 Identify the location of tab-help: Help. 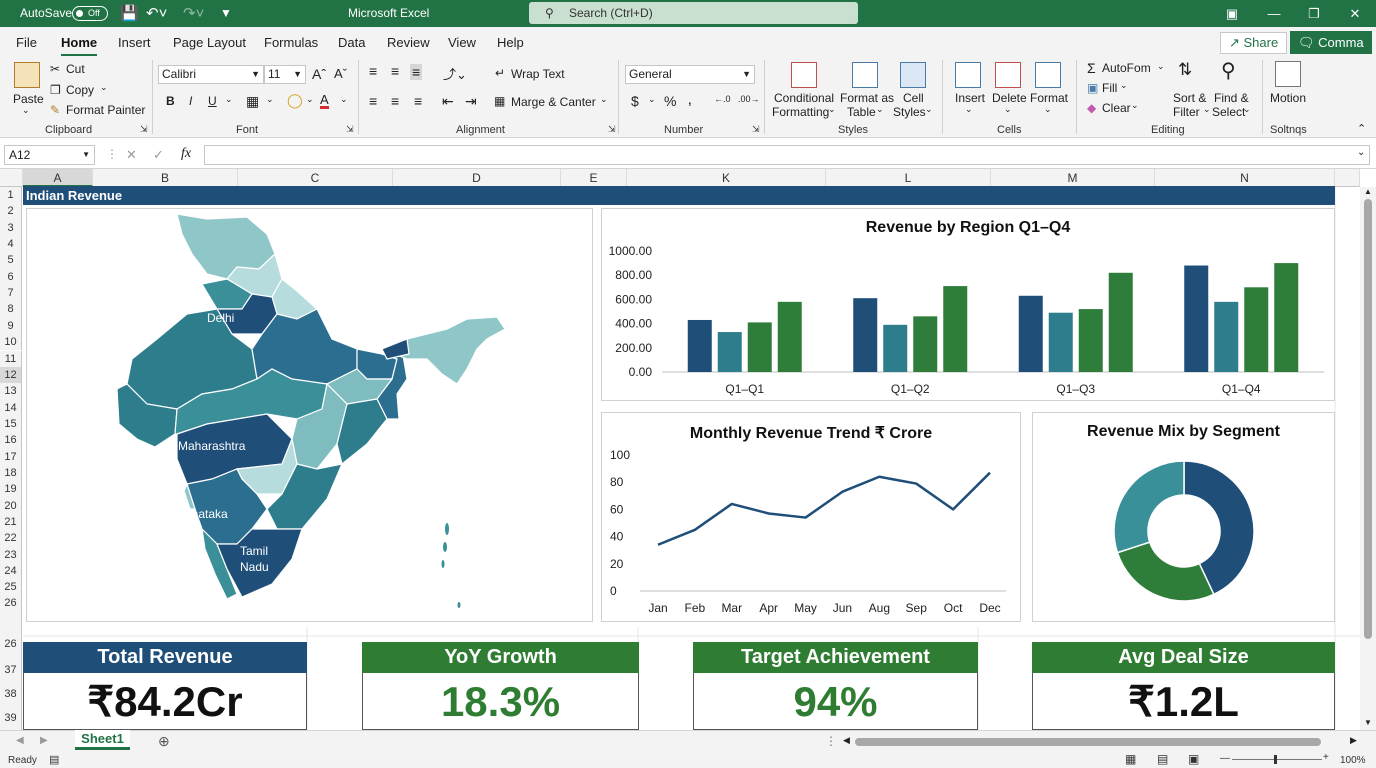
(510, 42).